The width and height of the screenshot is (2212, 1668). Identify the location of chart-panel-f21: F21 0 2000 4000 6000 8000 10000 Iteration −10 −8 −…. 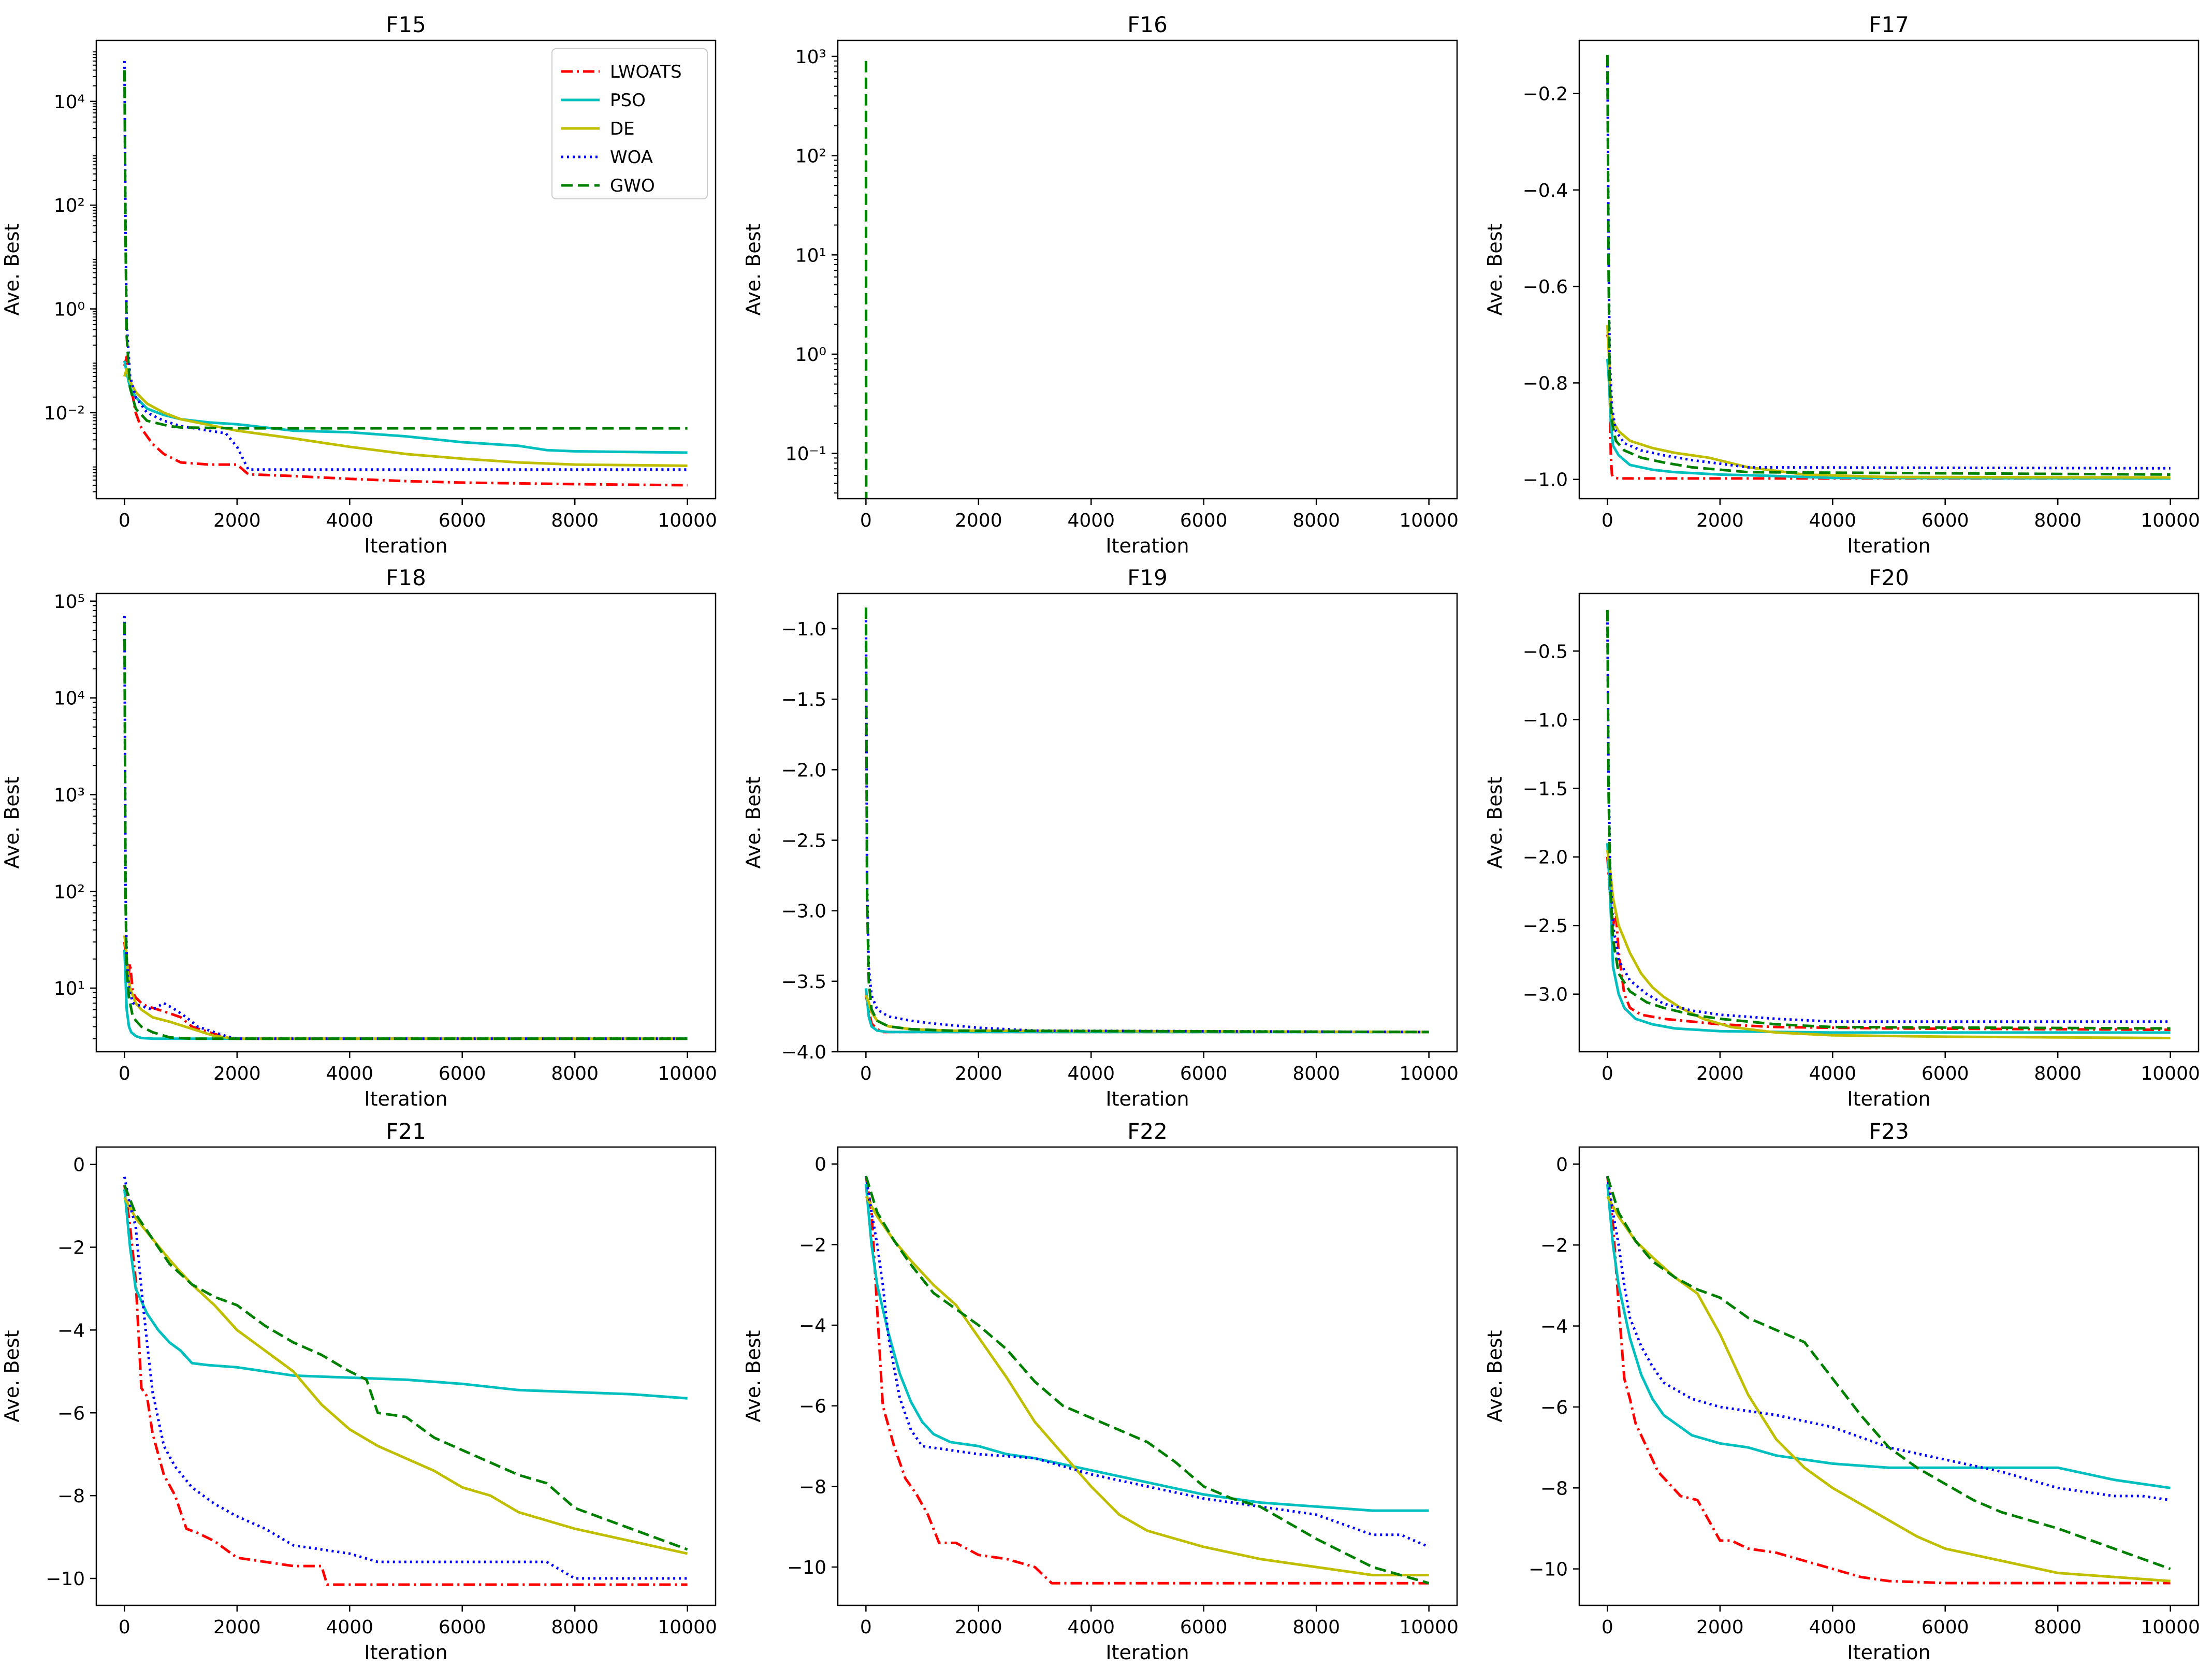
(359, 1391).